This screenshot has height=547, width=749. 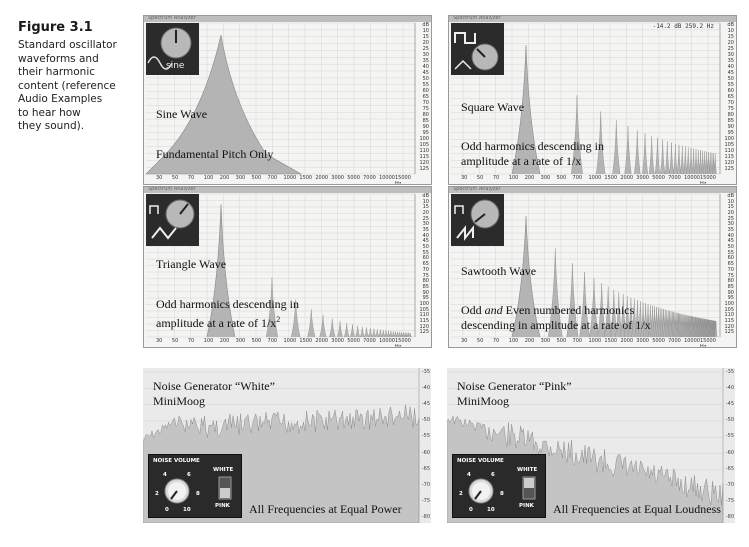 I want to click on y-tick-label: 30, so click(x=730, y=55).